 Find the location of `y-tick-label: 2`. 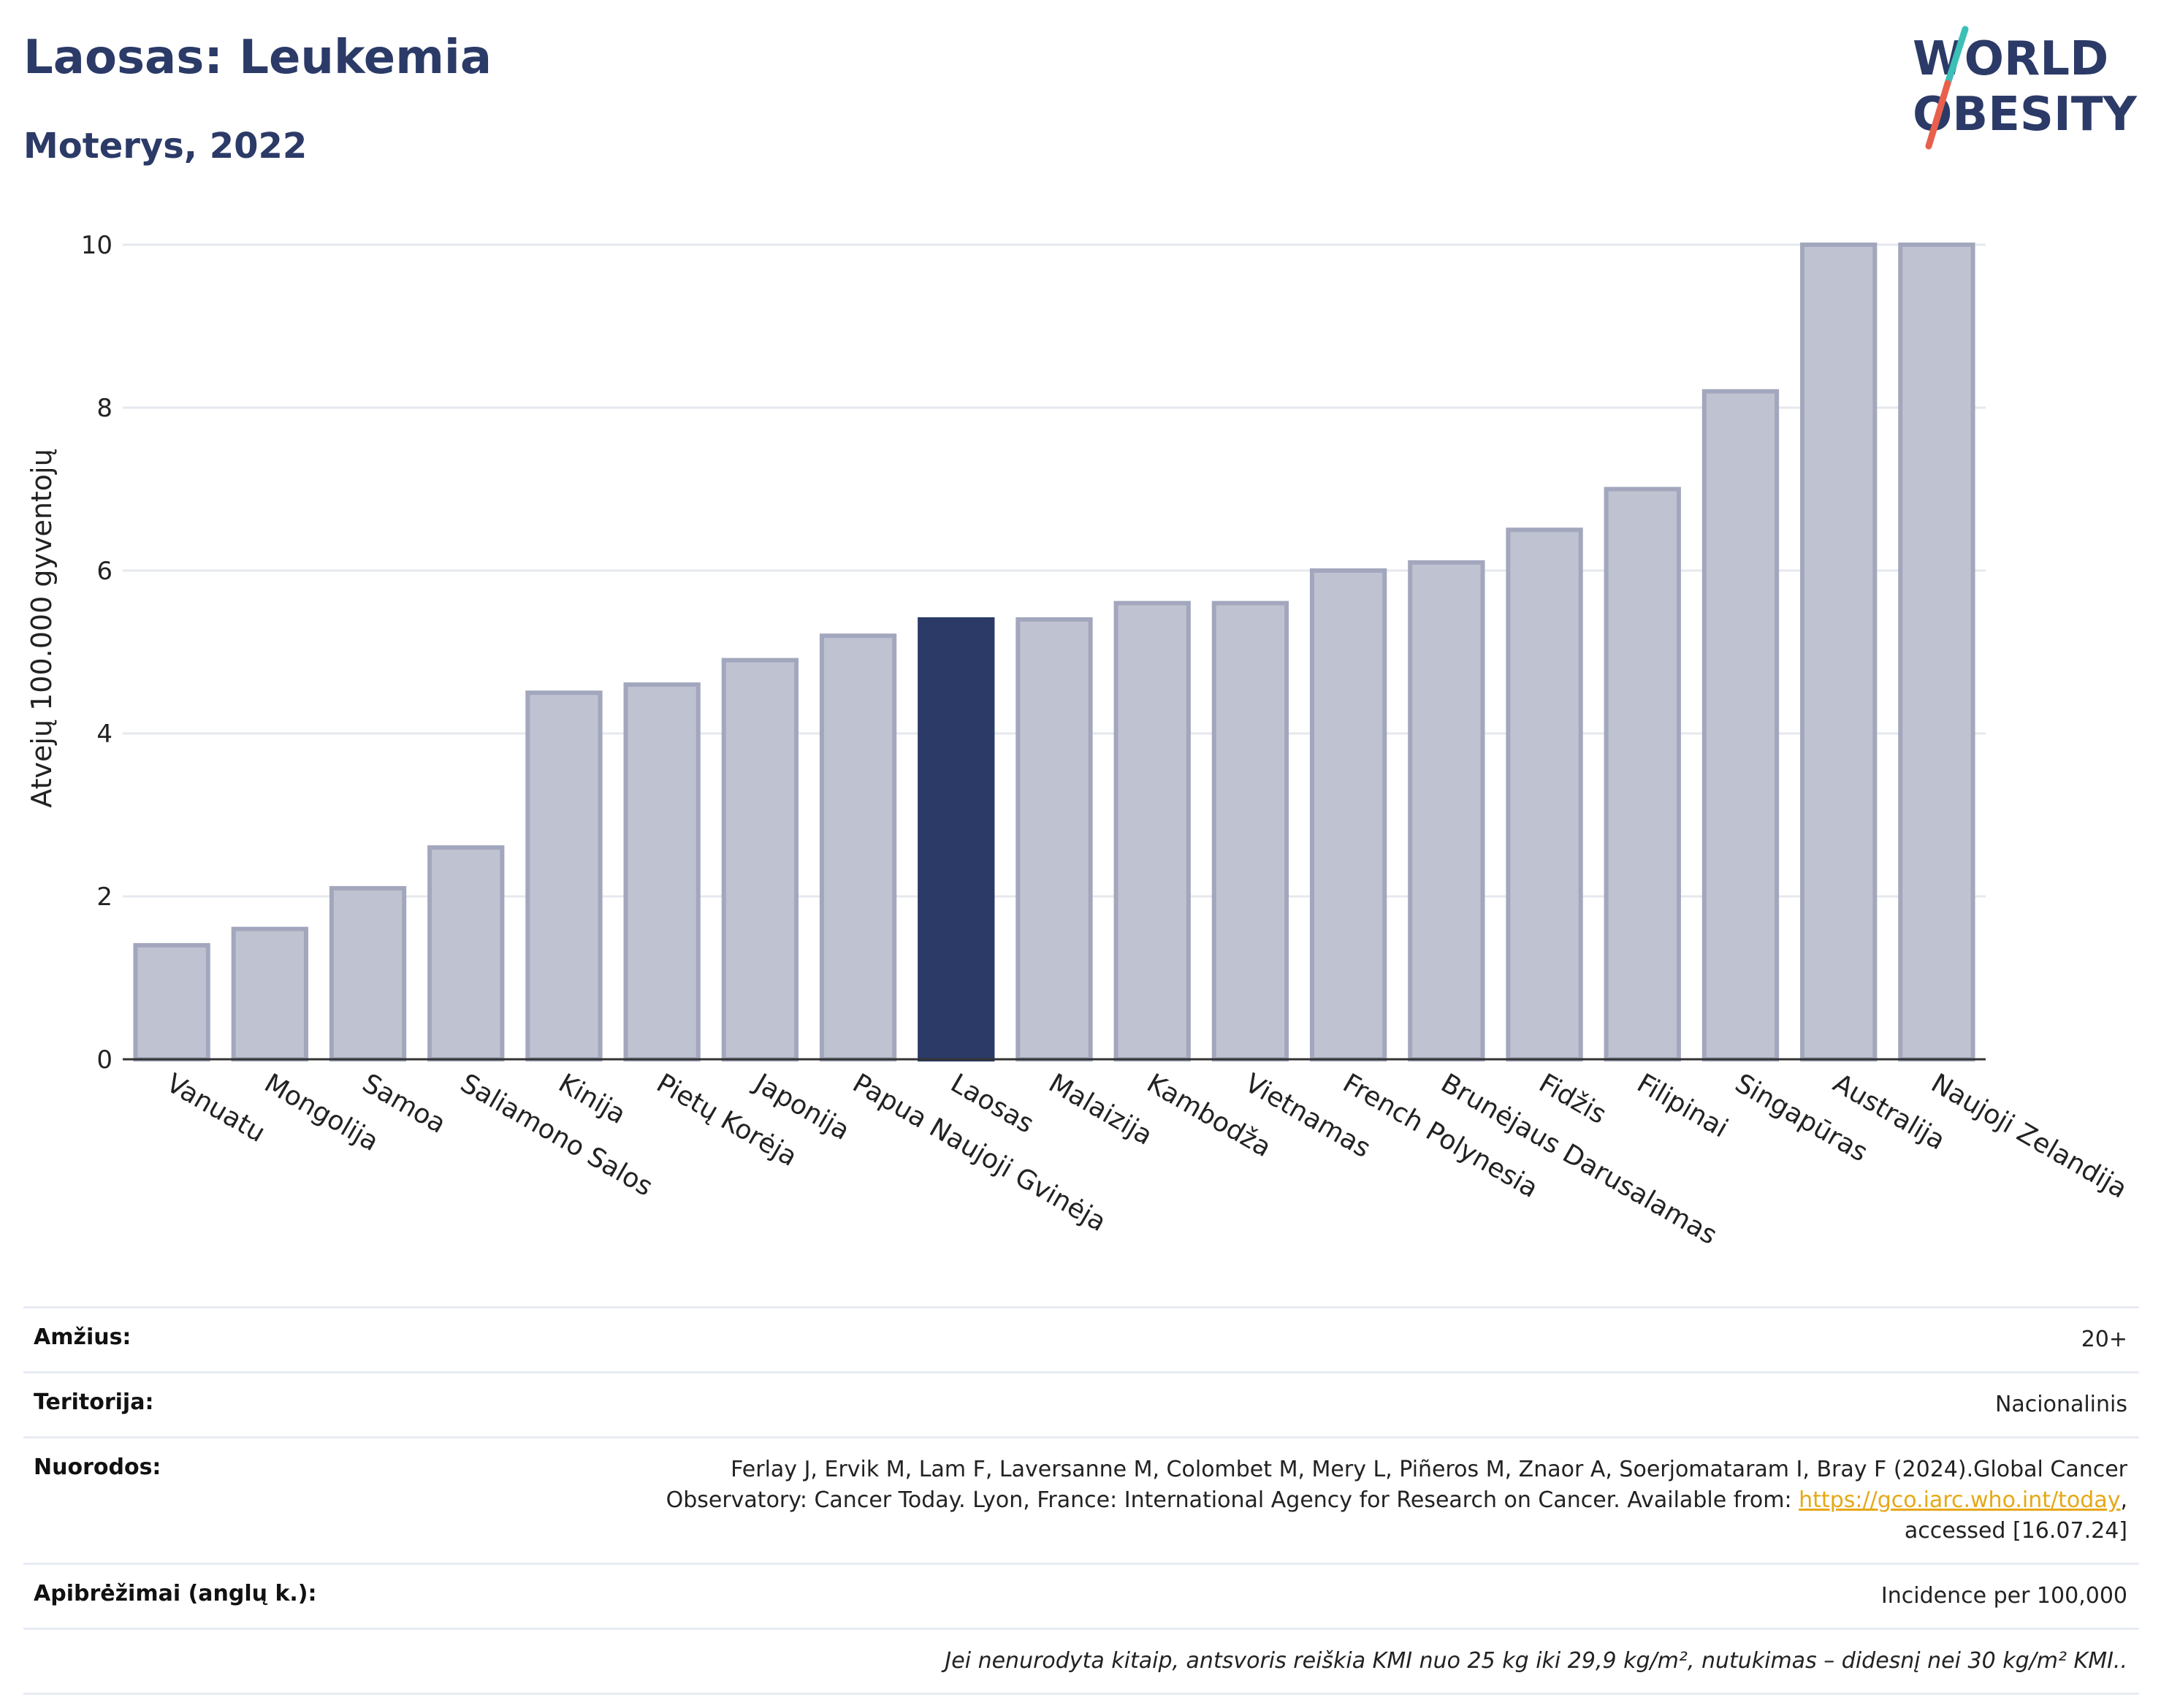

y-tick-label: 2 is located at coordinates (105, 897).